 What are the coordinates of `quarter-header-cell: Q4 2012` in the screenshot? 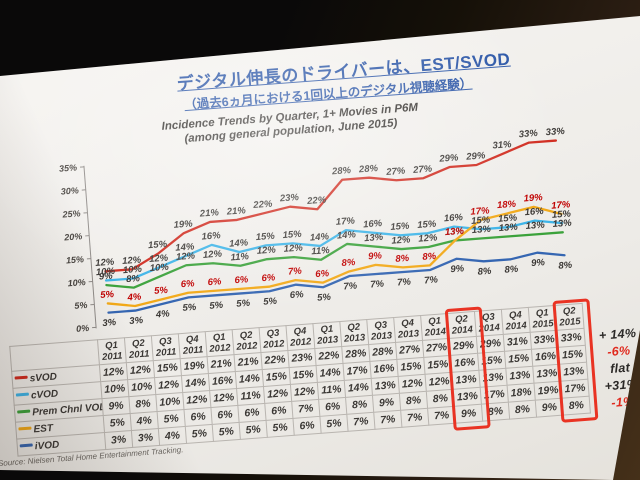 It's located at (300, 337).